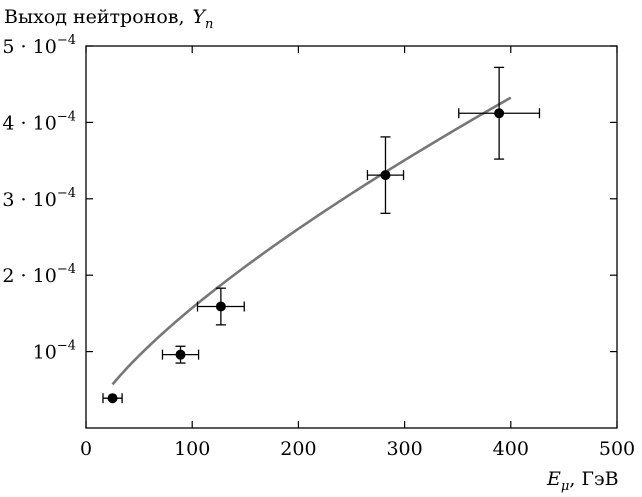  Describe the element at coordinates (17, 123) in the screenshot. I see `y-tick-mantissa: 4 ·` at that location.